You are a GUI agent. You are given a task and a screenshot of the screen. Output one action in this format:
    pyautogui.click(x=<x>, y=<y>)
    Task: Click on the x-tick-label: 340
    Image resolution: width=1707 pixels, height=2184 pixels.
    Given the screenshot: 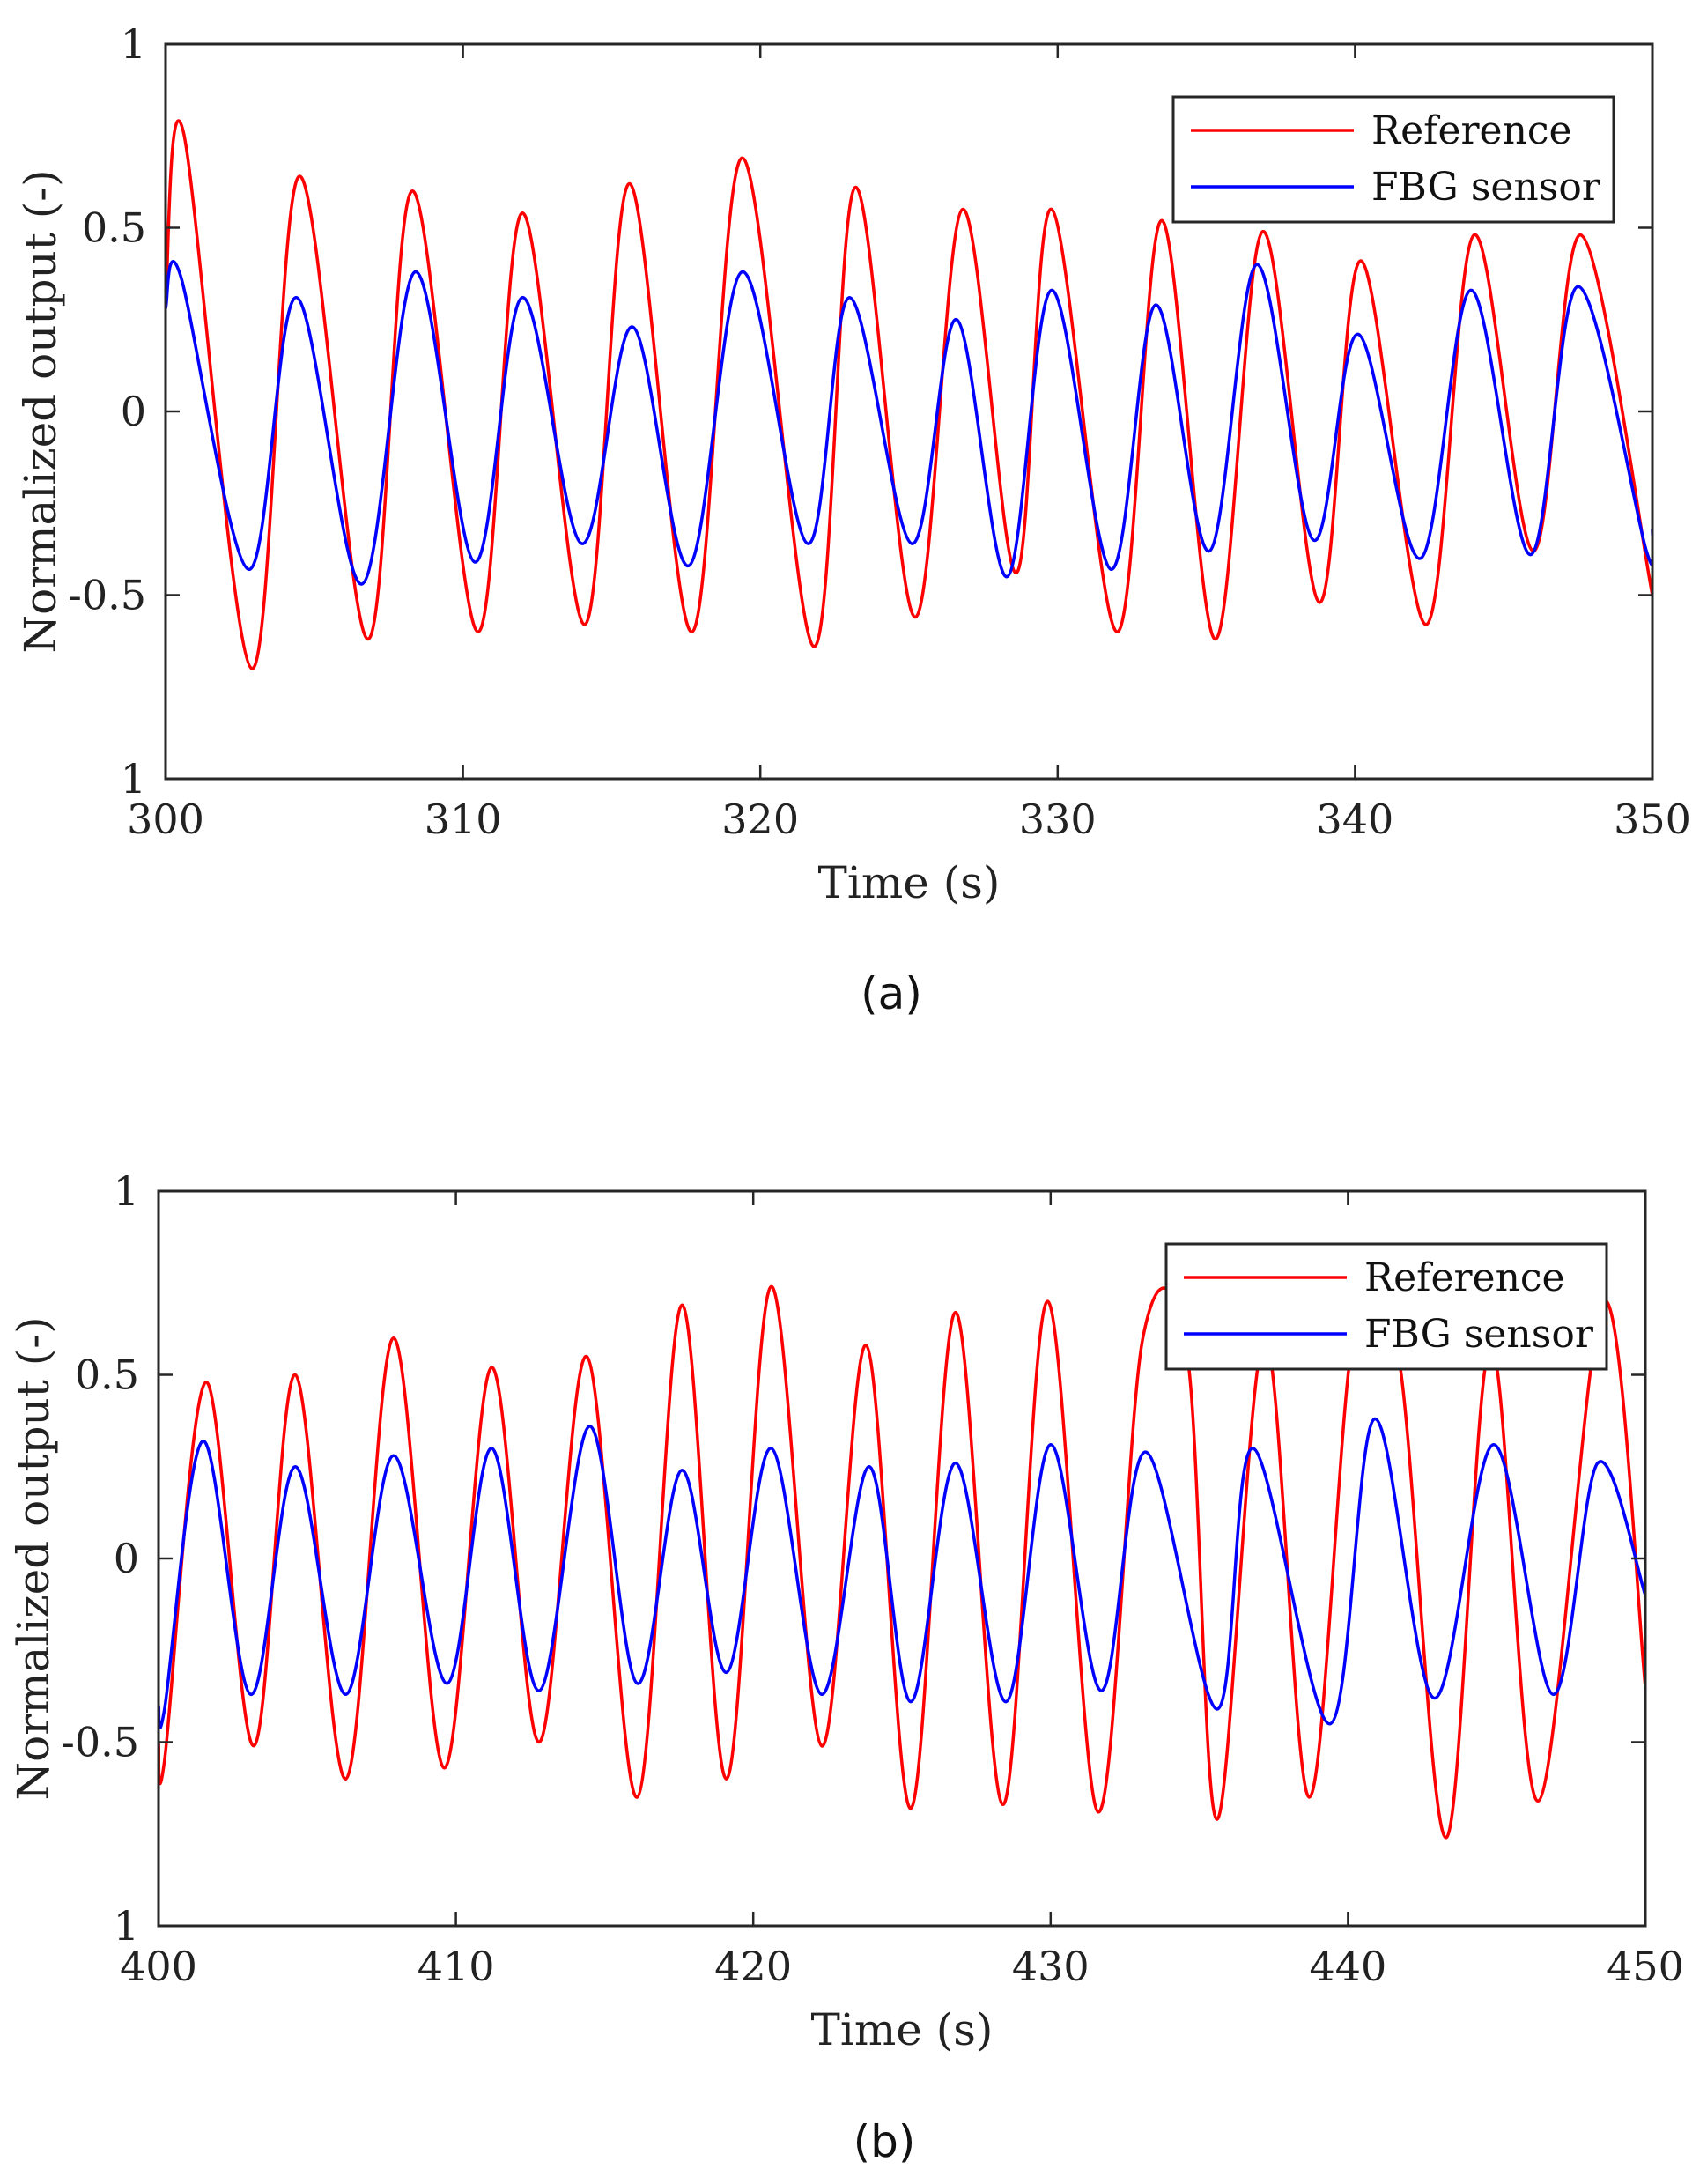 What is the action you would take?
    pyautogui.click(x=1354, y=819)
    